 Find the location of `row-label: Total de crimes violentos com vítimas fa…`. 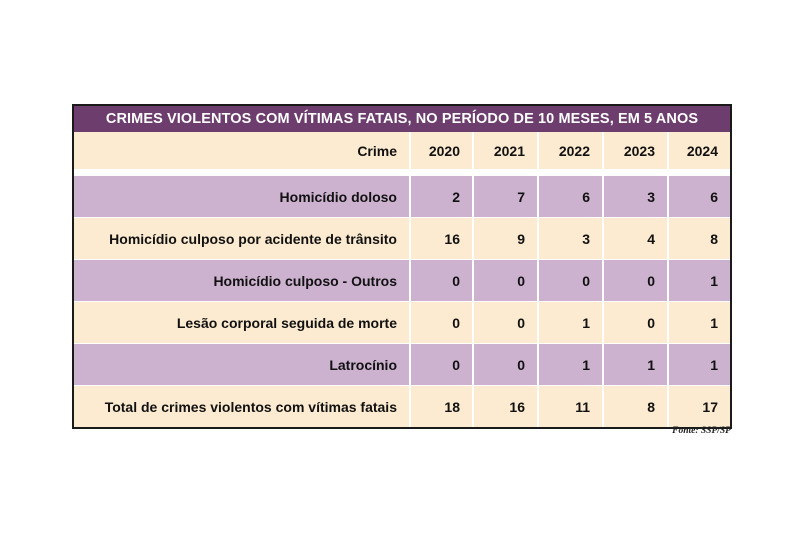

row-label: Total de crimes violentos com vítimas fa… is located at coordinates (242, 406).